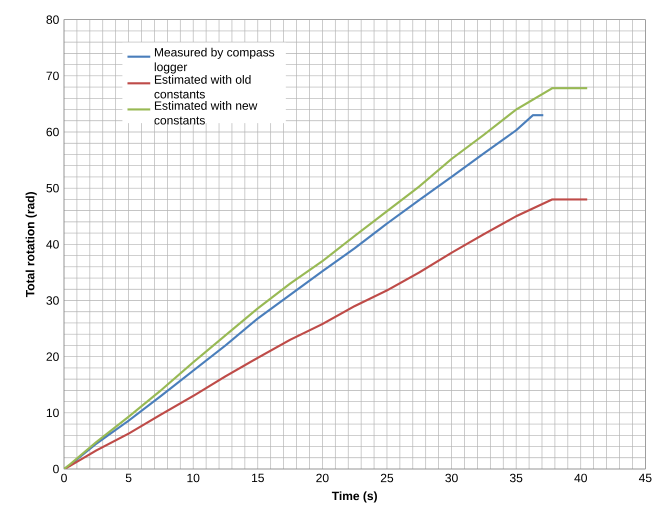  Describe the element at coordinates (580, 478) in the screenshot. I see `x-tick-label: 40` at that location.